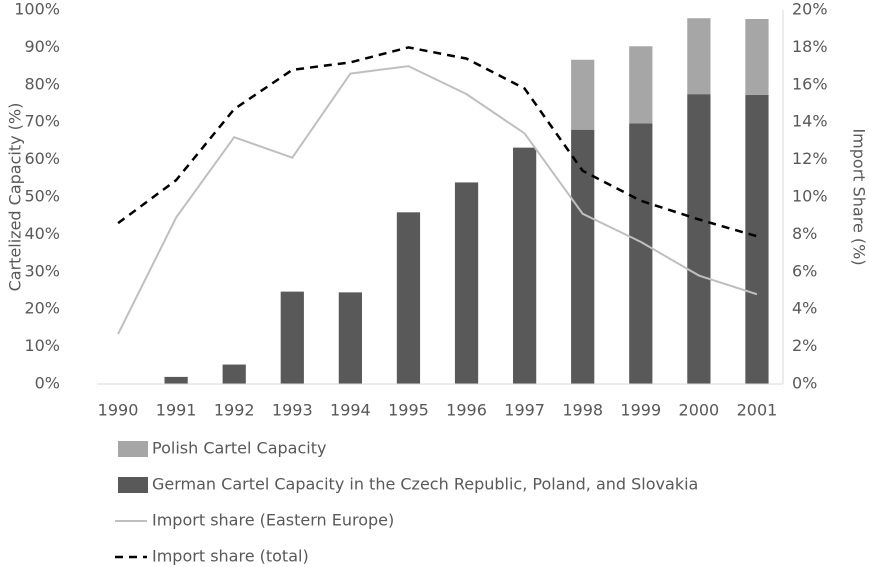 This screenshot has width=869, height=567. What do you see at coordinates (810, 158) in the screenshot?
I see `y2-tick-label: 12%` at bounding box center [810, 158].